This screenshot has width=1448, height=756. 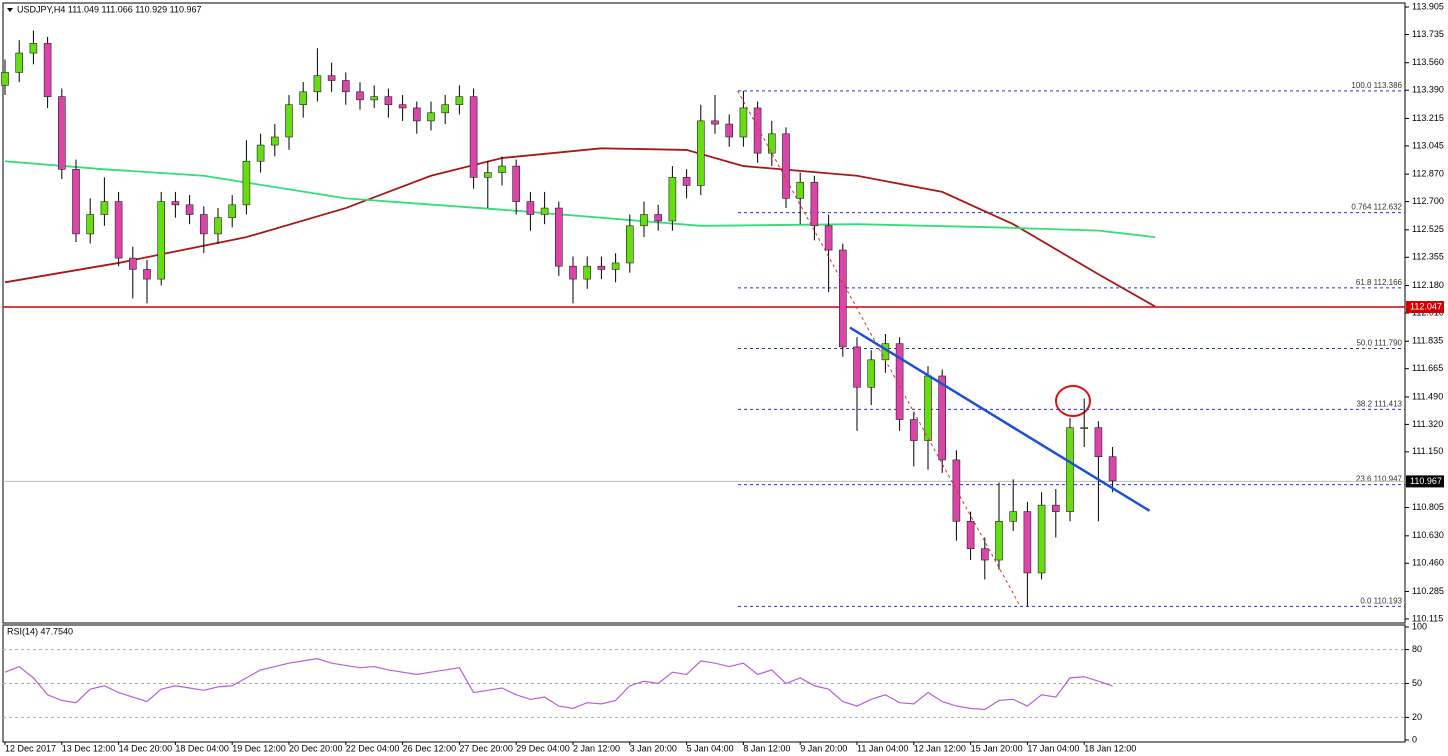 What do you see at coordinates (823, 748) in the screenshot?
I see `x-tick-label: 9 Jan 20:00` at bounding box center [823, 748].